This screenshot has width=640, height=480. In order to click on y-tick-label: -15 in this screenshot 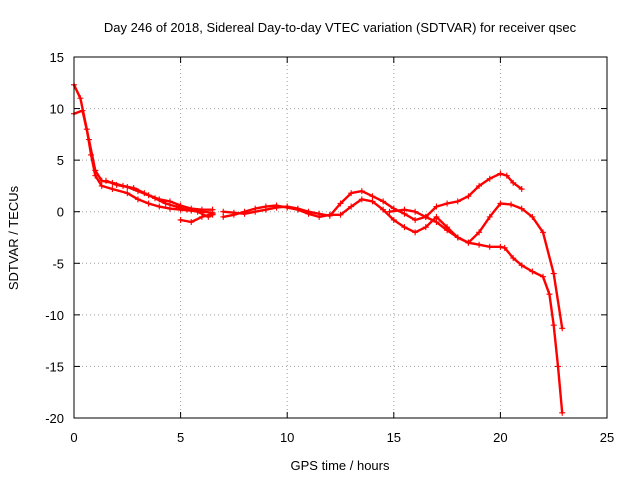, I will do `click(54, 366)`.